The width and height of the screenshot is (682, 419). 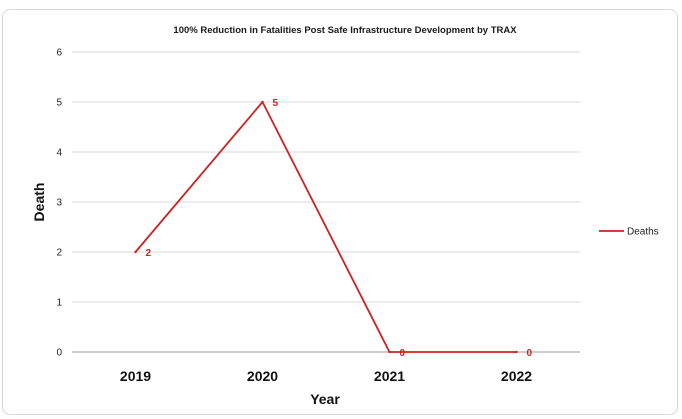 I want to click on x-tick-label: 2020, so click(x=262, y=376).